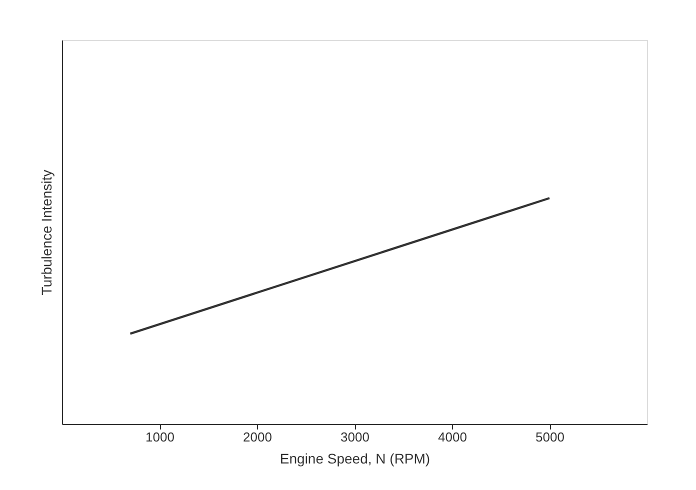 The height and width of the screenshot is (490, 696). Describe the element at coordinates (452, 437) in the screenshot. I see `x-tick-label: 4000` at that location.